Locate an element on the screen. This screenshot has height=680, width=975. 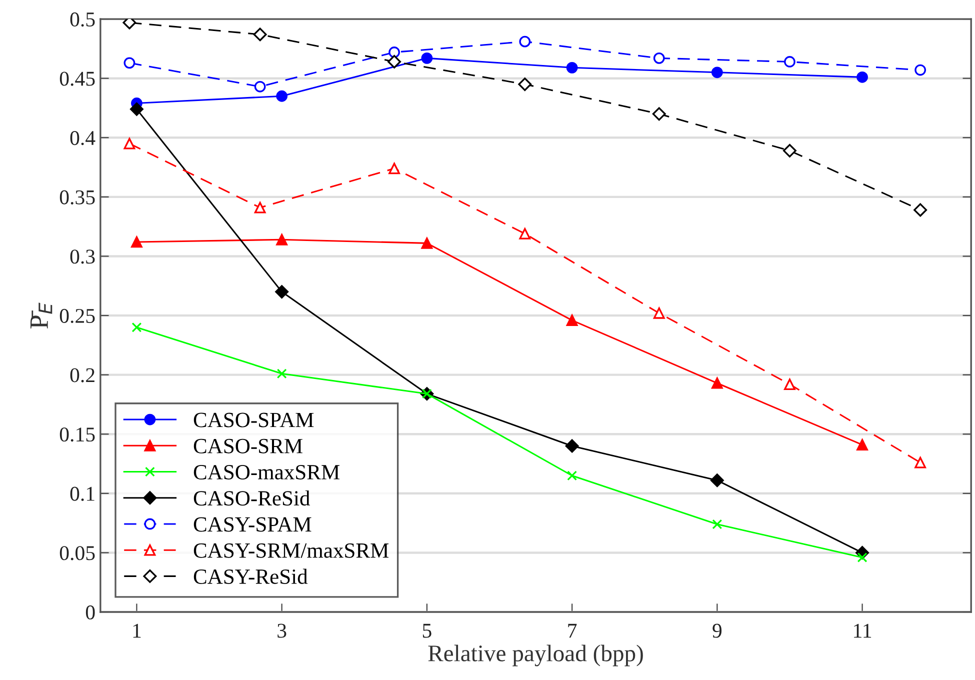
legend-label: CASO-maxSRM is located at coordinates (267, 472).